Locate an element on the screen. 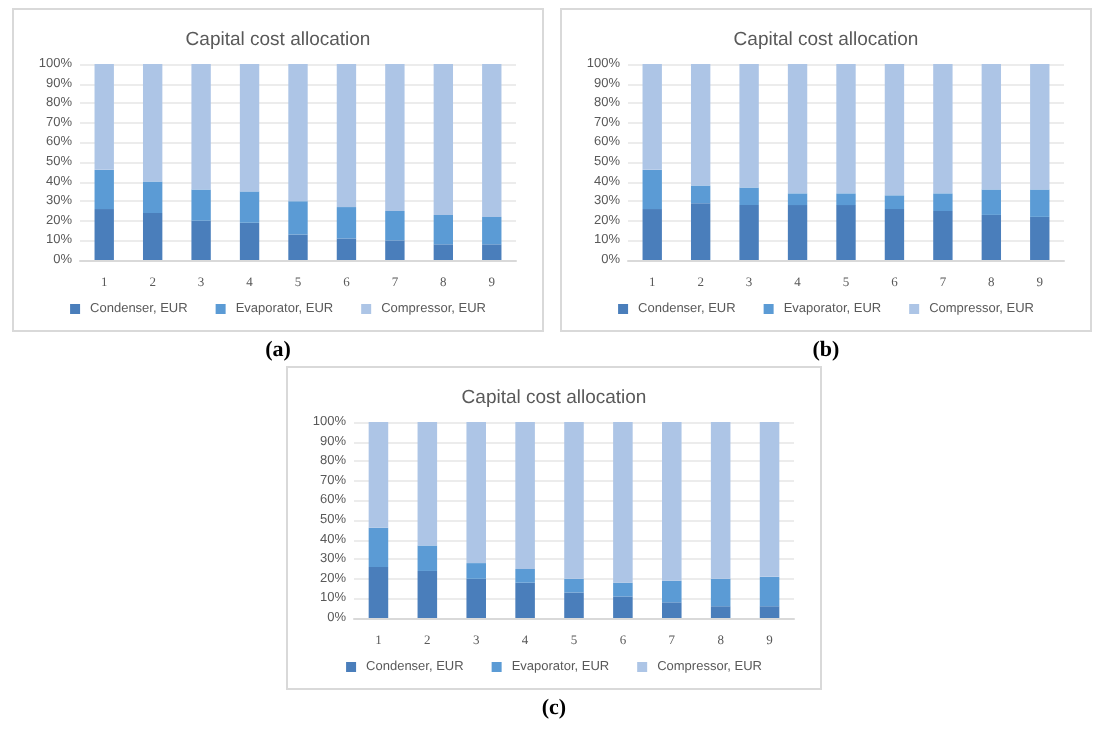 Image resolution: width=1100 pixels, height=732 pixels. text: (b) is located at coordinates (826, 350).